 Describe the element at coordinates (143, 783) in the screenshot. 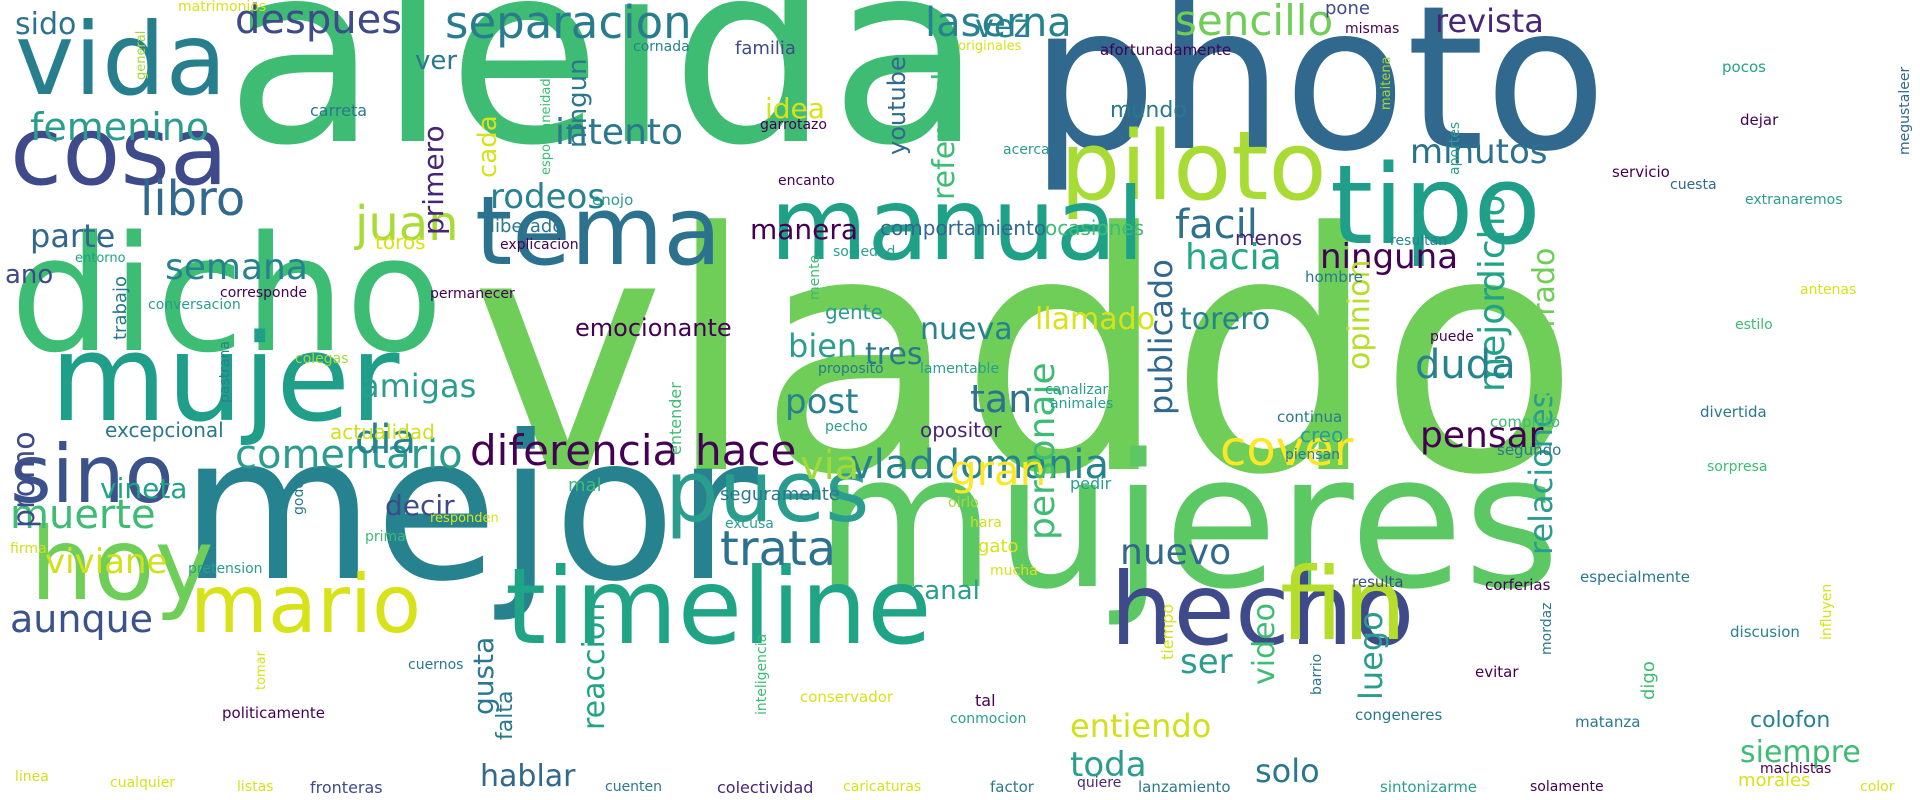

I see `word-cualquier: cualquier` at that location.